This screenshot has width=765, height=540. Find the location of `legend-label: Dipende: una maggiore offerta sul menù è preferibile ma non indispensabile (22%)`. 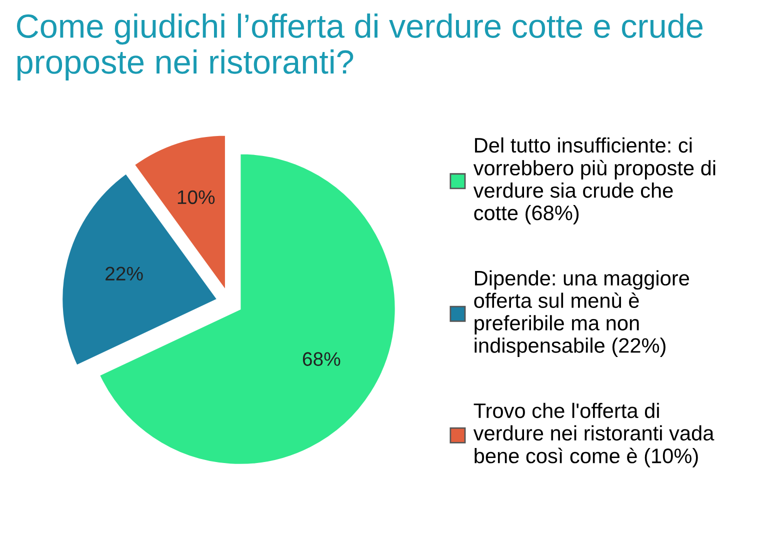

legend-label: Dipende: una maggiore offerta sul menù è preferibile ma non indispensabile (22%) is located at coordinates (581, 313).